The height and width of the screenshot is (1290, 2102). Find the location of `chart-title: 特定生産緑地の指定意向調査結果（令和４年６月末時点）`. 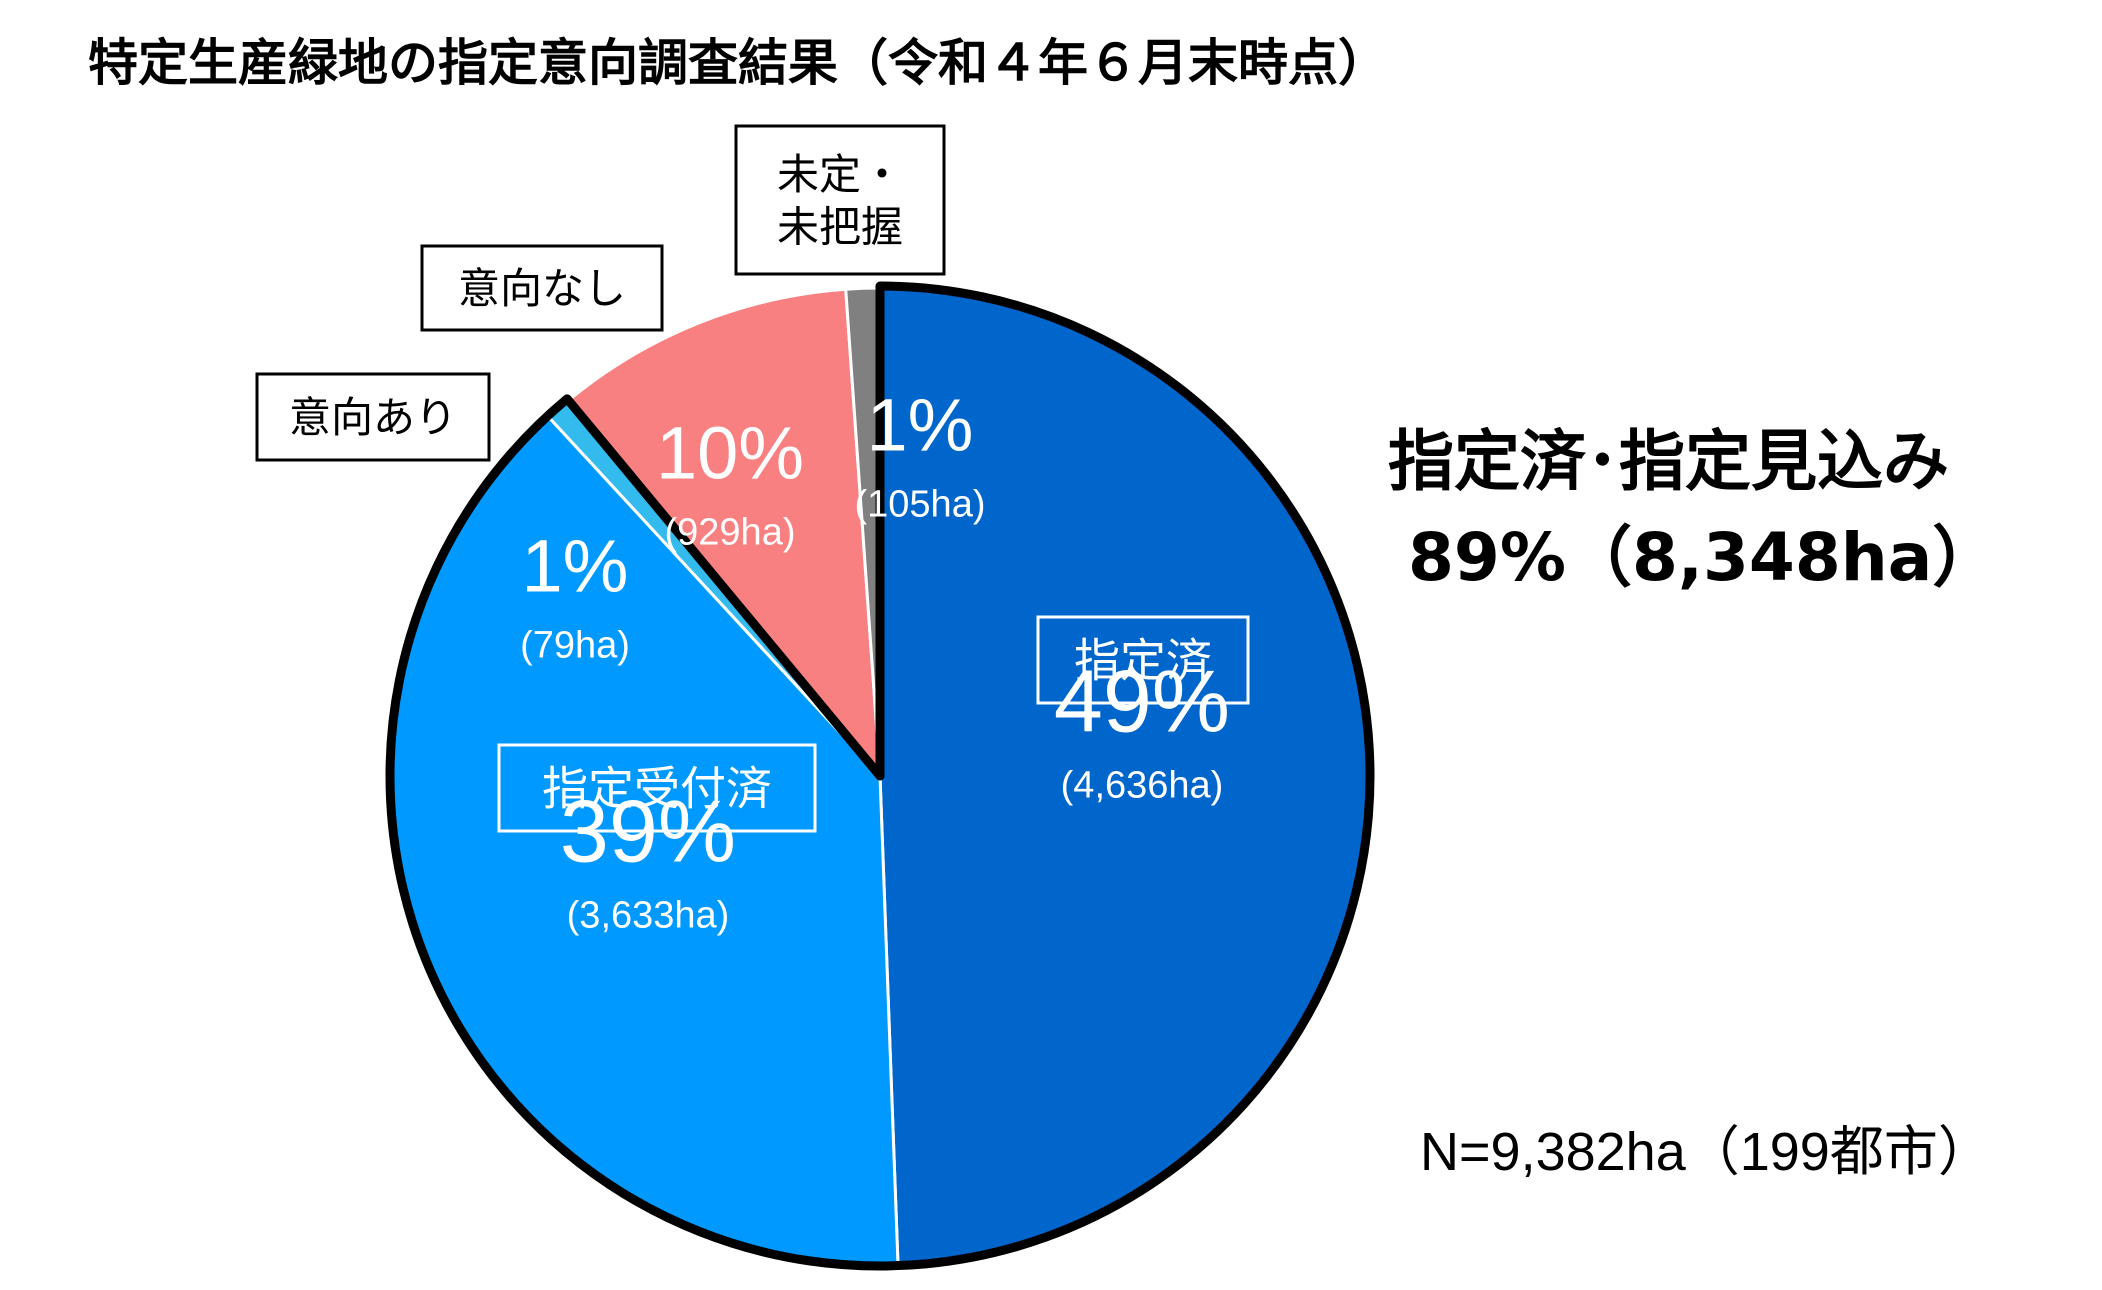

chart-title: 特定生産緑地の指定意向調査結果（令和４年６月末時点） is located at coordinates (738, 63).